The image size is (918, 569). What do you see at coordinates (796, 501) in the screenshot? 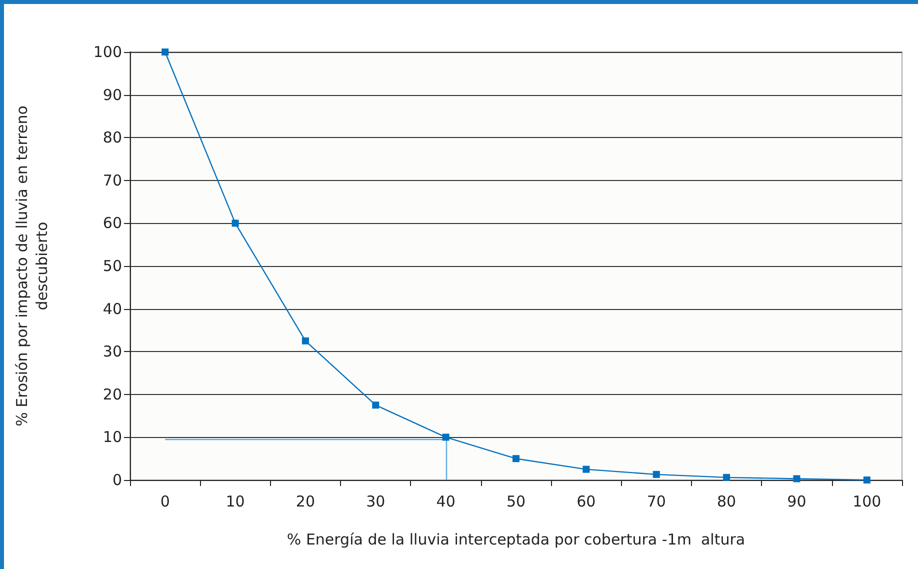
I see `x-tick-label: 90` at bounding box center [796, 501].